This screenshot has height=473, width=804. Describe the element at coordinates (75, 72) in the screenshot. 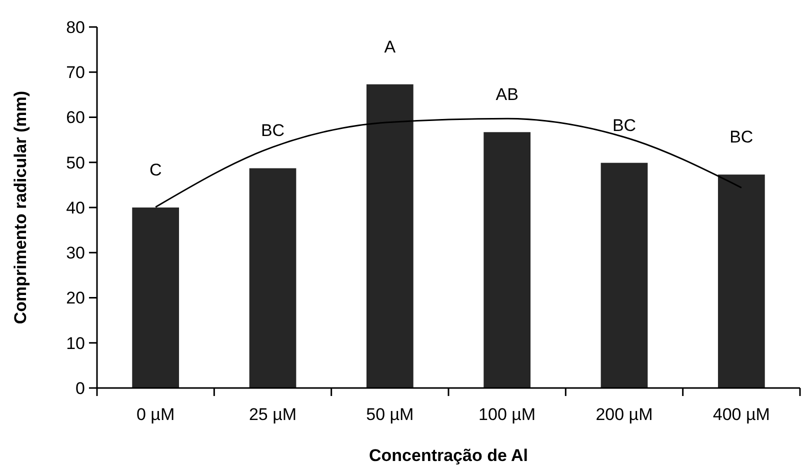

I see `y-tick-label: 70` at that location.